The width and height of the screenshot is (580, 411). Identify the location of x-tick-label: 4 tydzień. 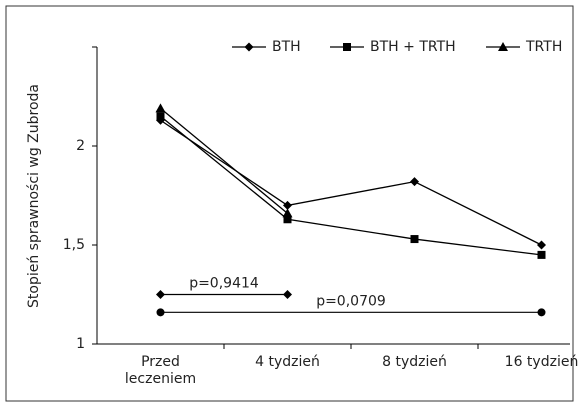
(287, 362).